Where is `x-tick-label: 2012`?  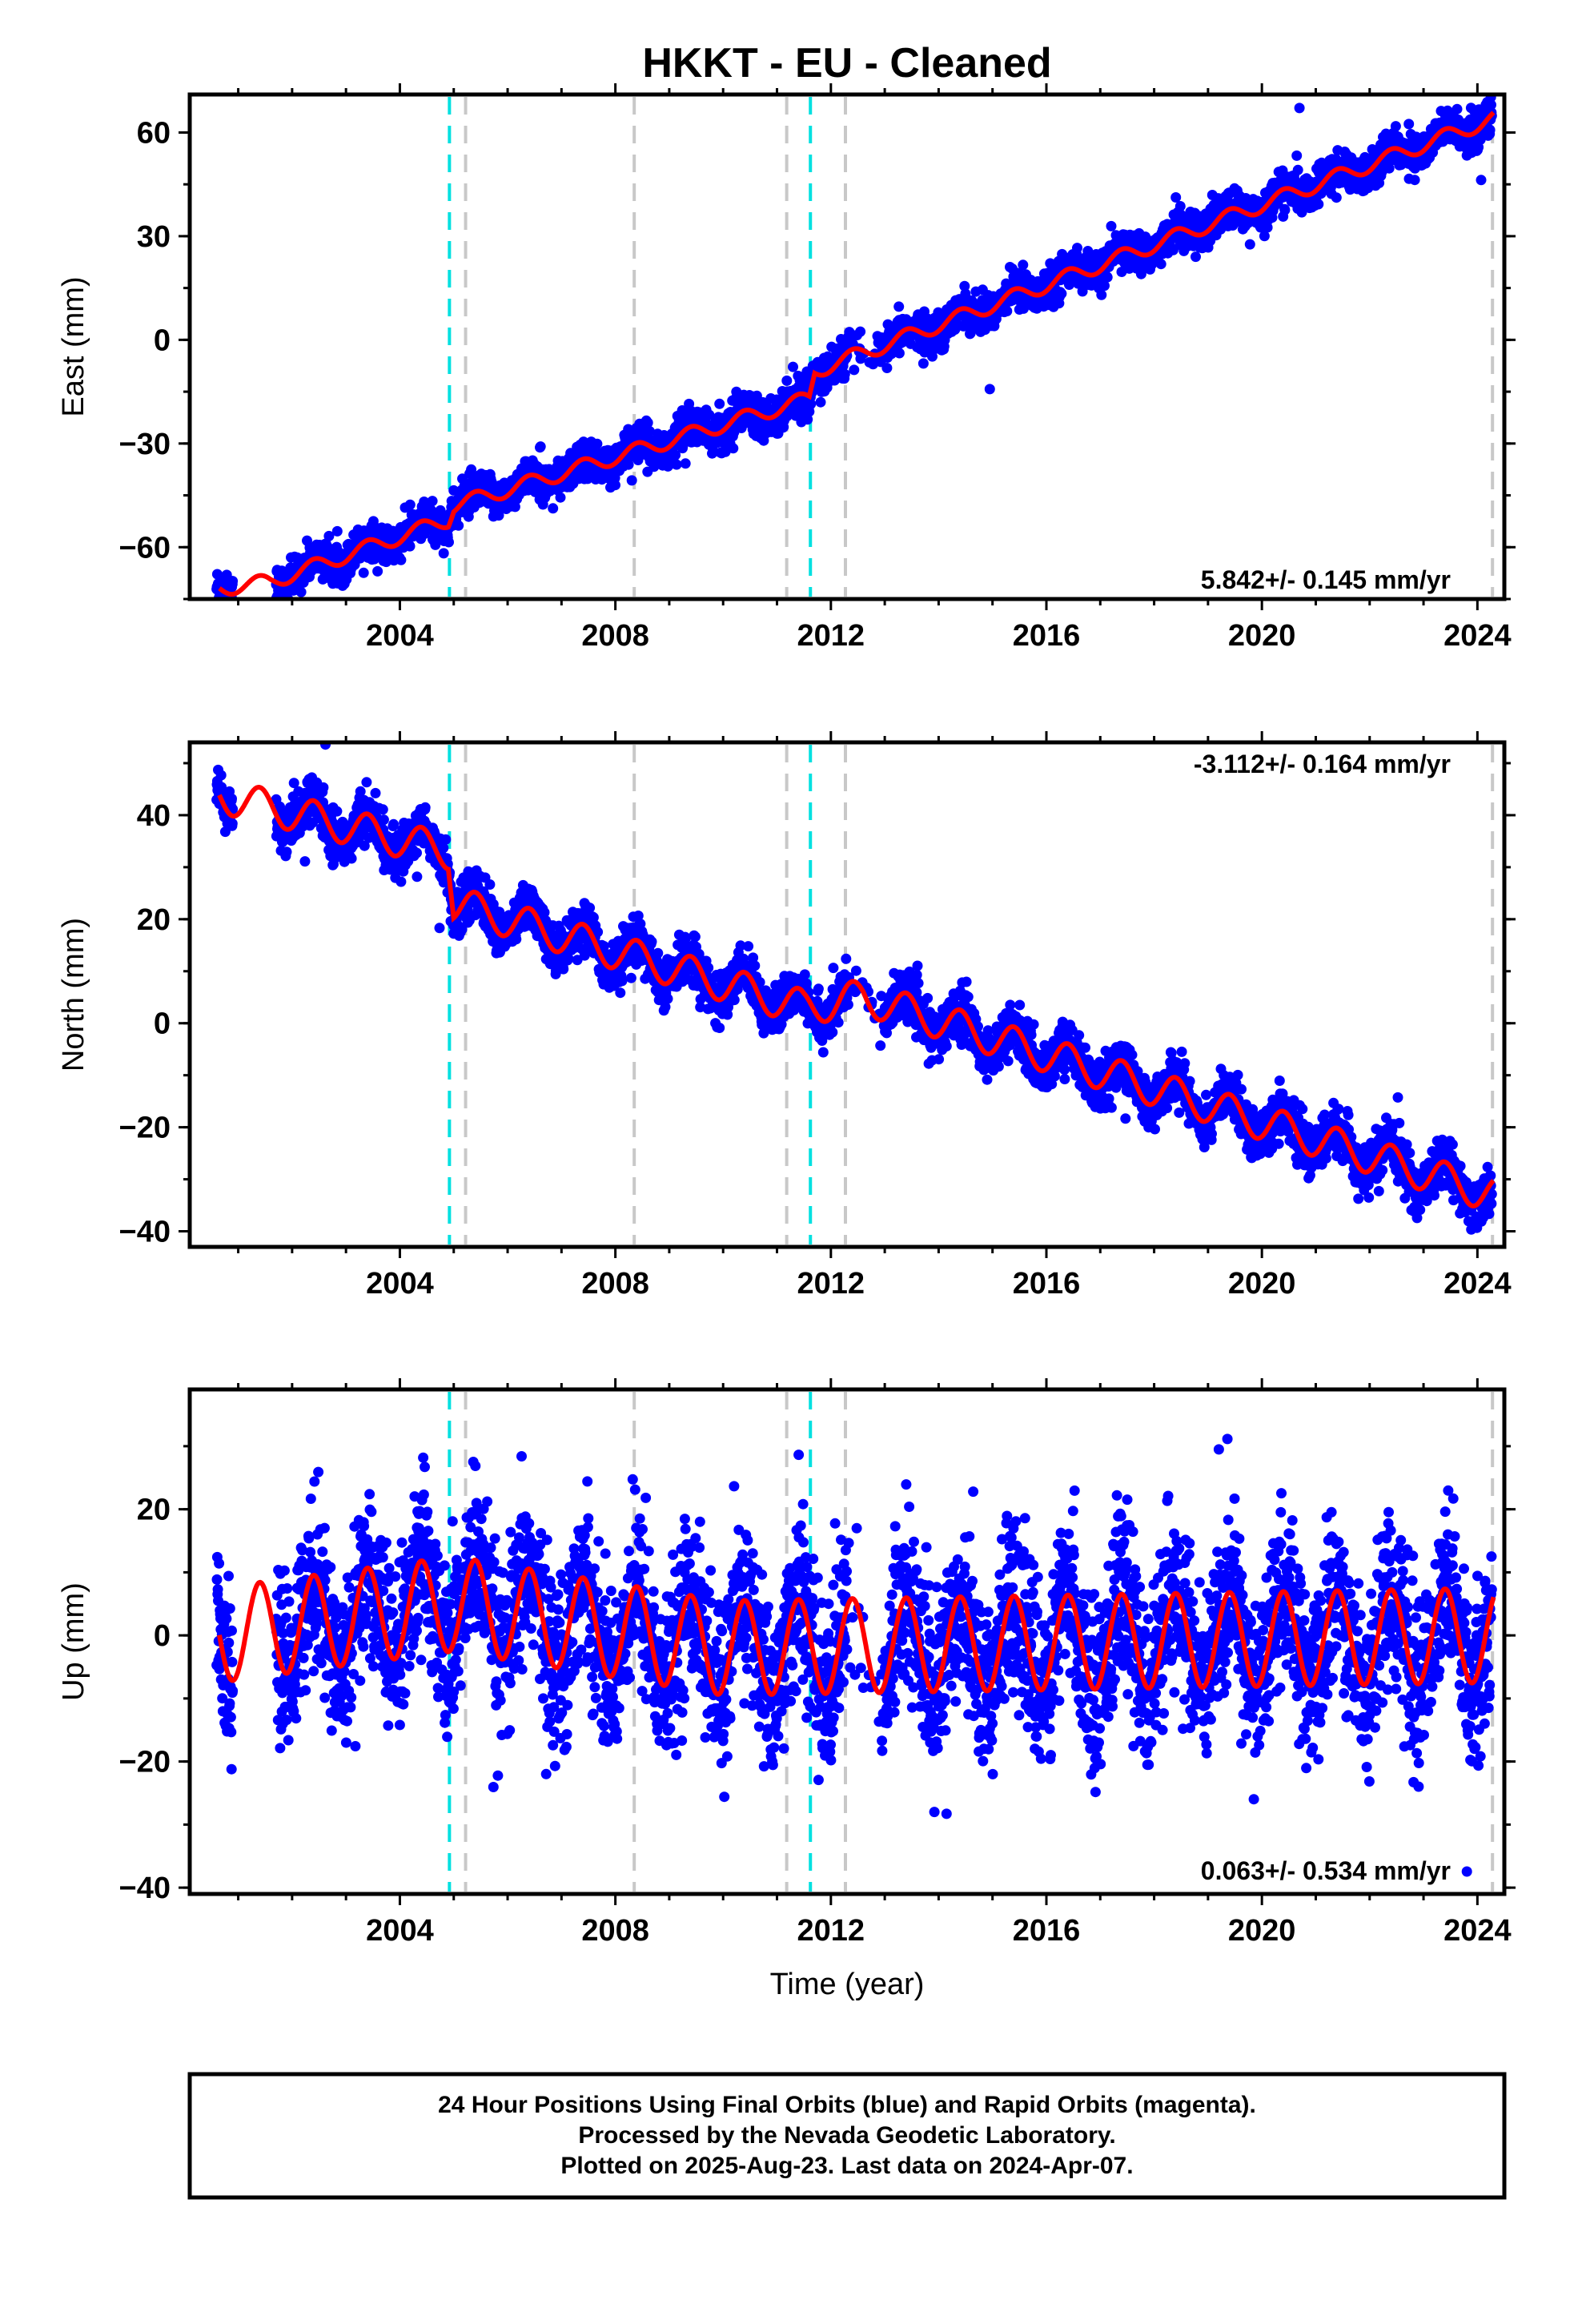
x-tick-label: 2012 is located at coordinates (831, 636).